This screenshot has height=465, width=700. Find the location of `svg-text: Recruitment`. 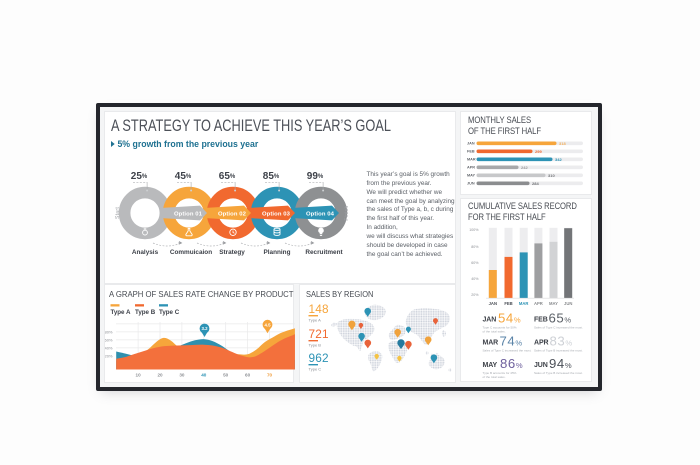

svg-text: Recruitment is located at coordinates (324, 252).